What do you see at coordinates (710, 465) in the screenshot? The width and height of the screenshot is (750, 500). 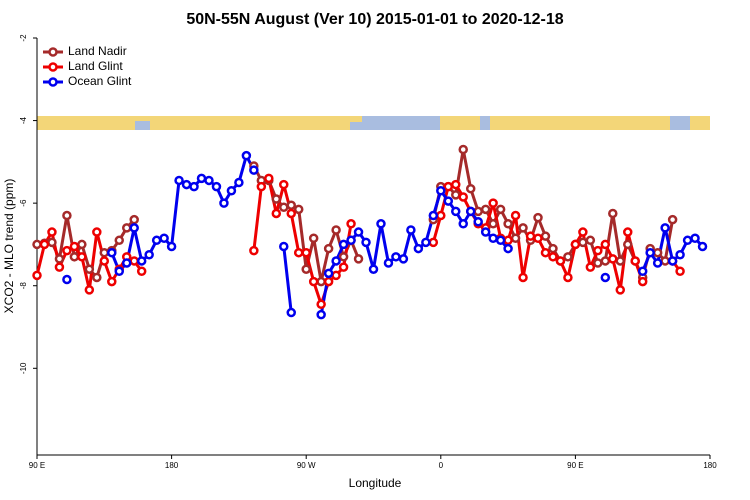 I see `x-tick-label: 180` at bounding box center [710, 465].